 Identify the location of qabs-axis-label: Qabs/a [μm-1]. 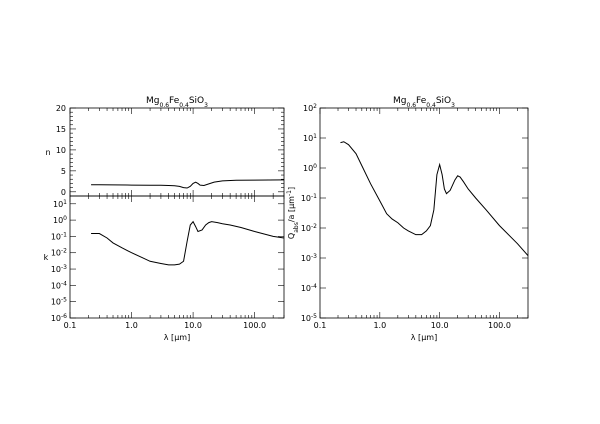
(293, 213).